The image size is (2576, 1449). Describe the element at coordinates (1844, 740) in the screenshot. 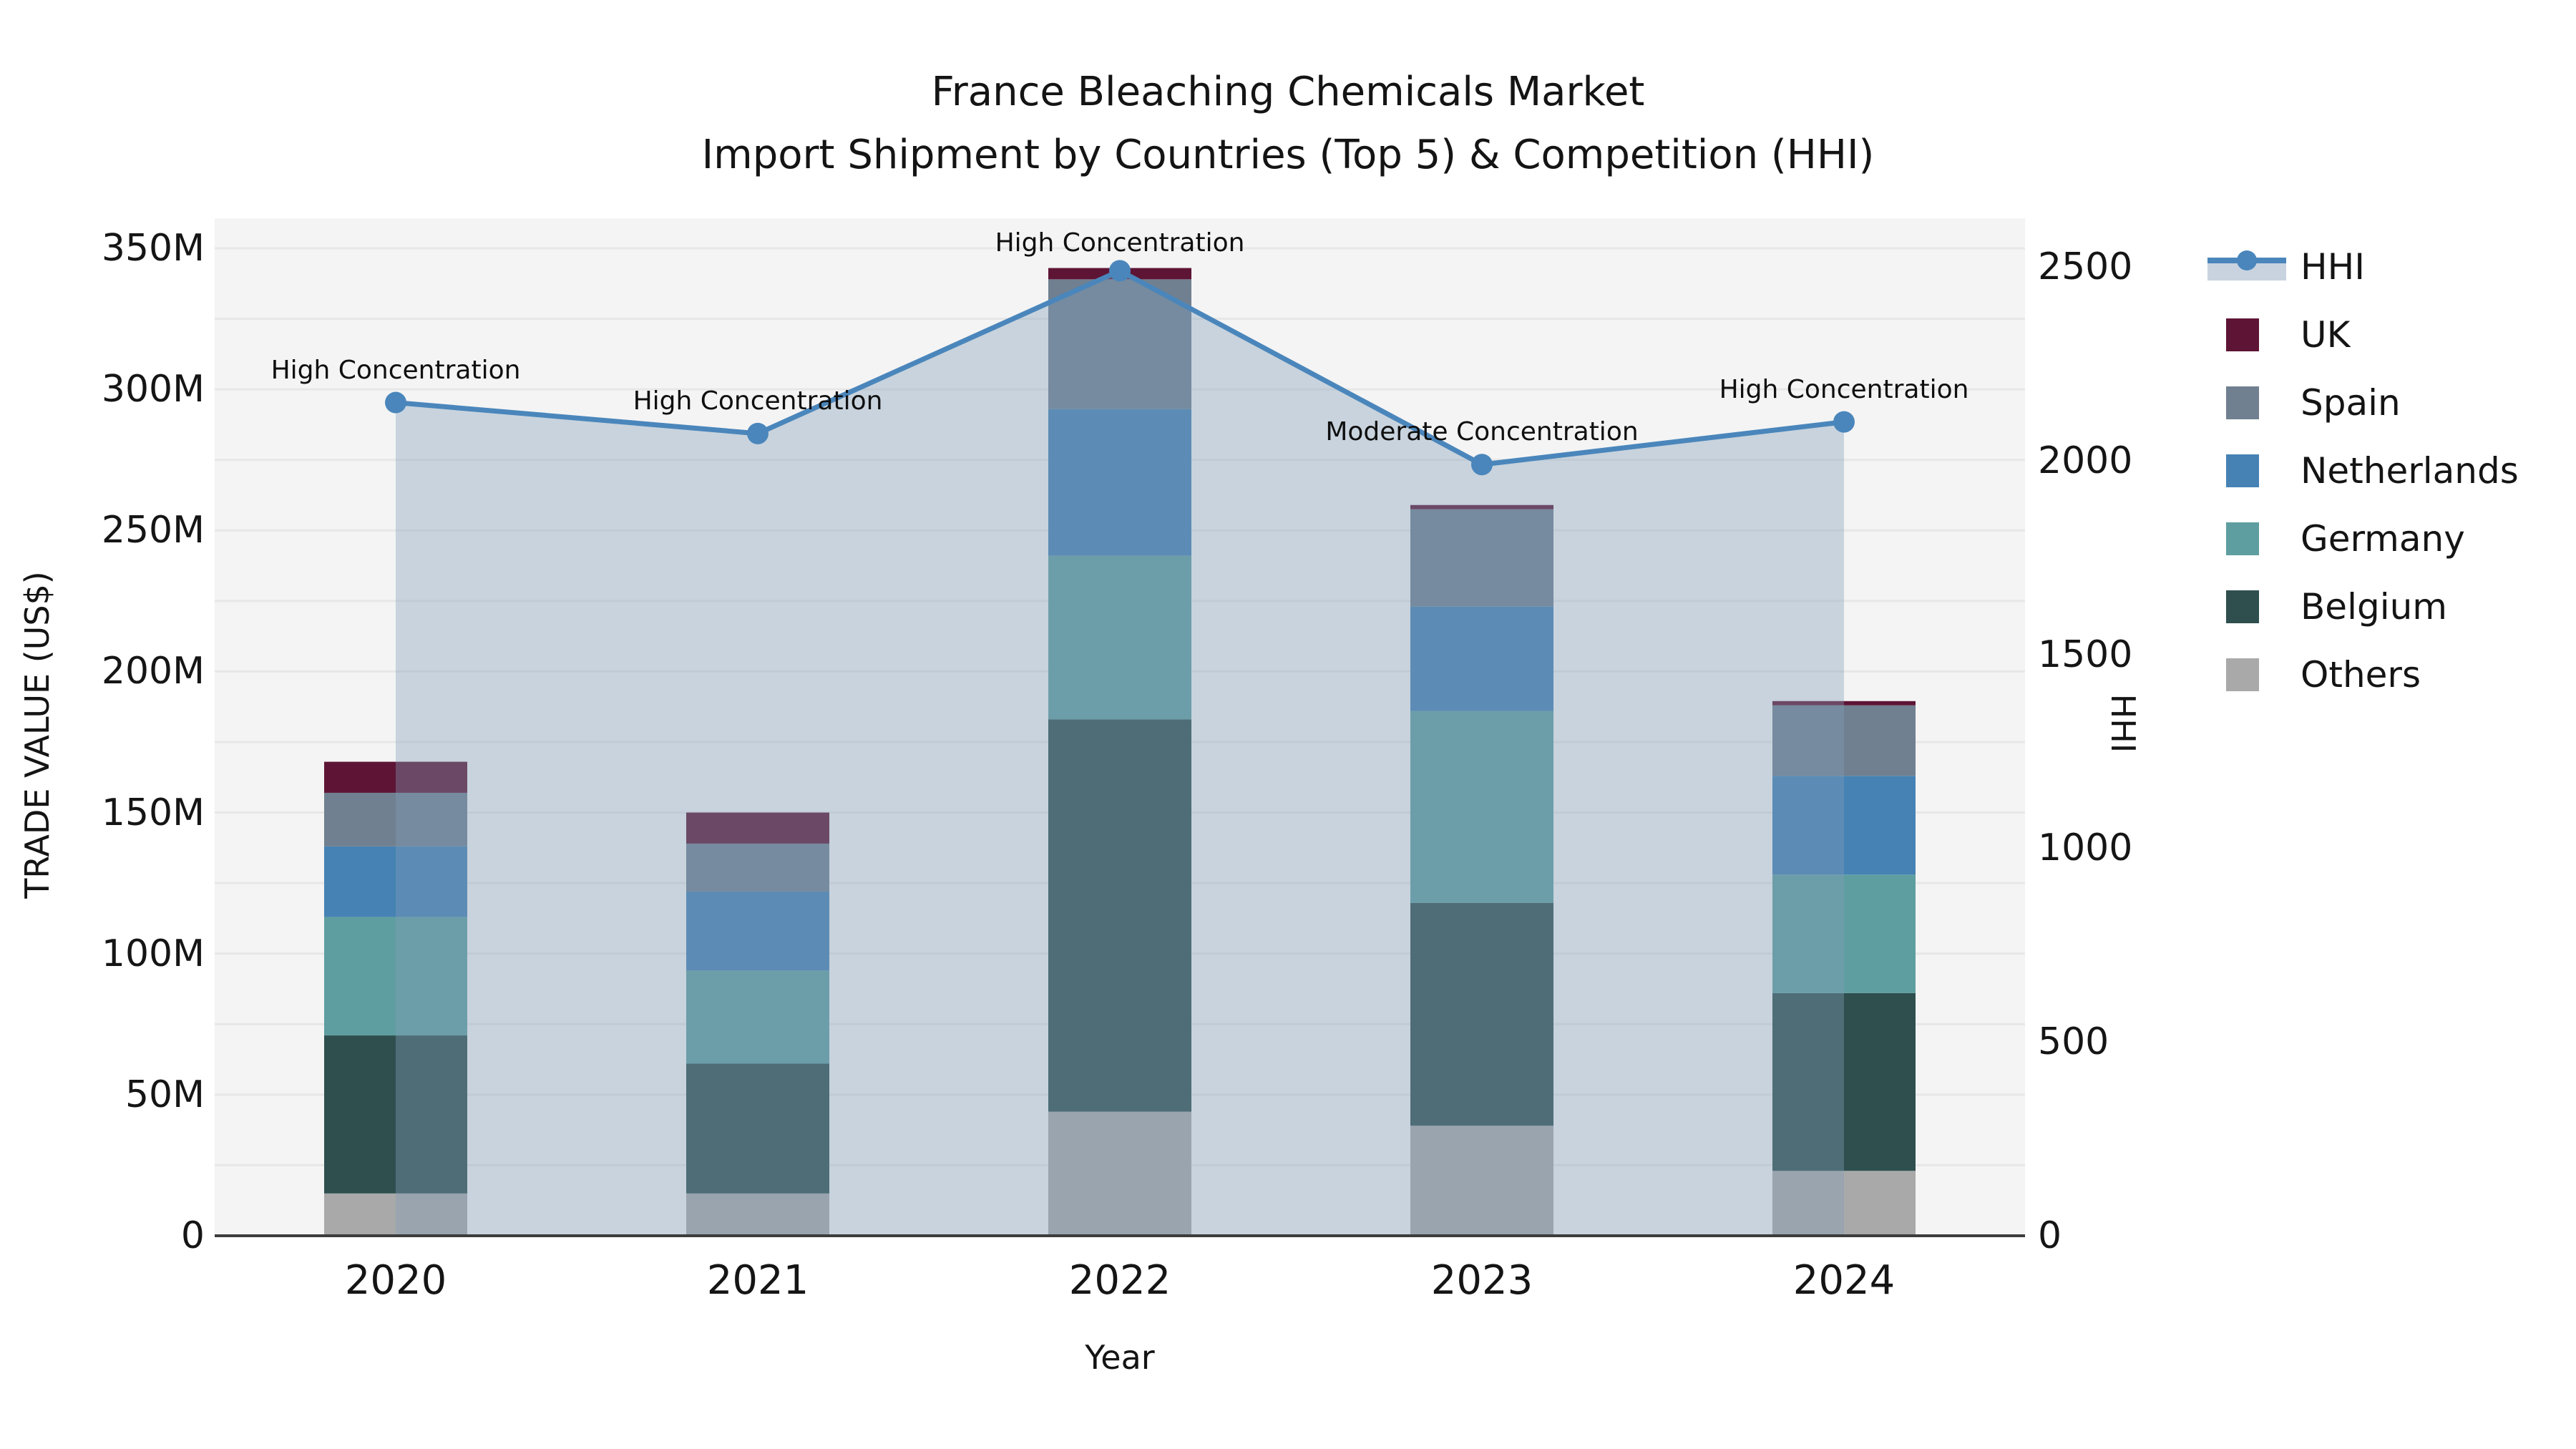

I see `bar-segment-spain-2024` at that location.